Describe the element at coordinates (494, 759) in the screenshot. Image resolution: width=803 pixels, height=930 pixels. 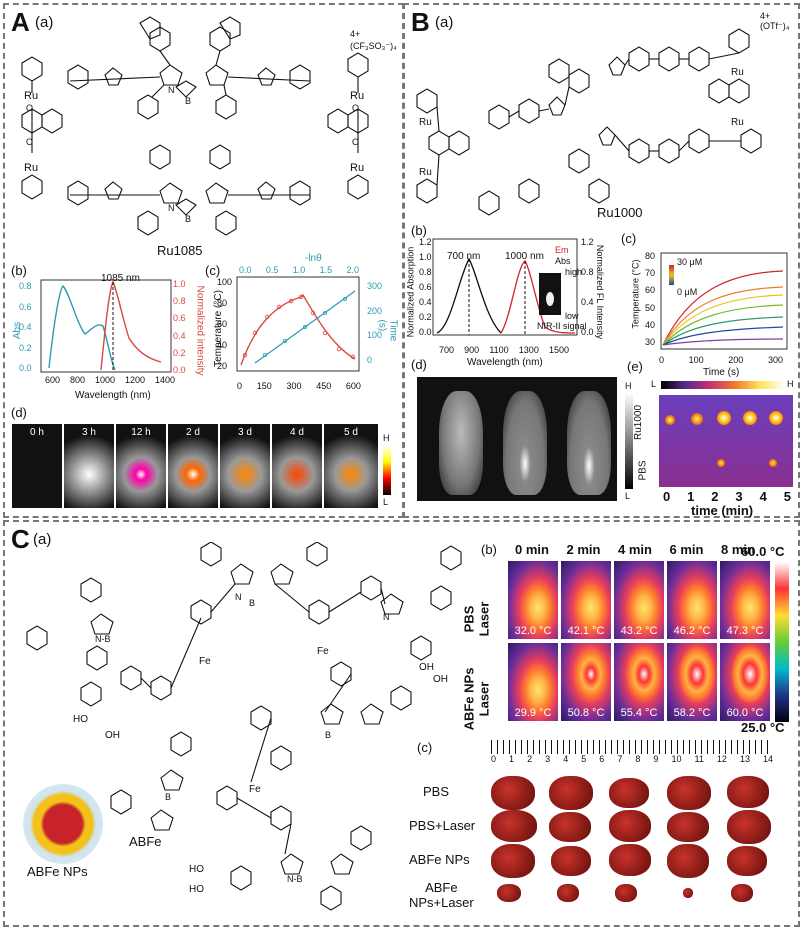
I see `ruler-tick: 0` at that location.